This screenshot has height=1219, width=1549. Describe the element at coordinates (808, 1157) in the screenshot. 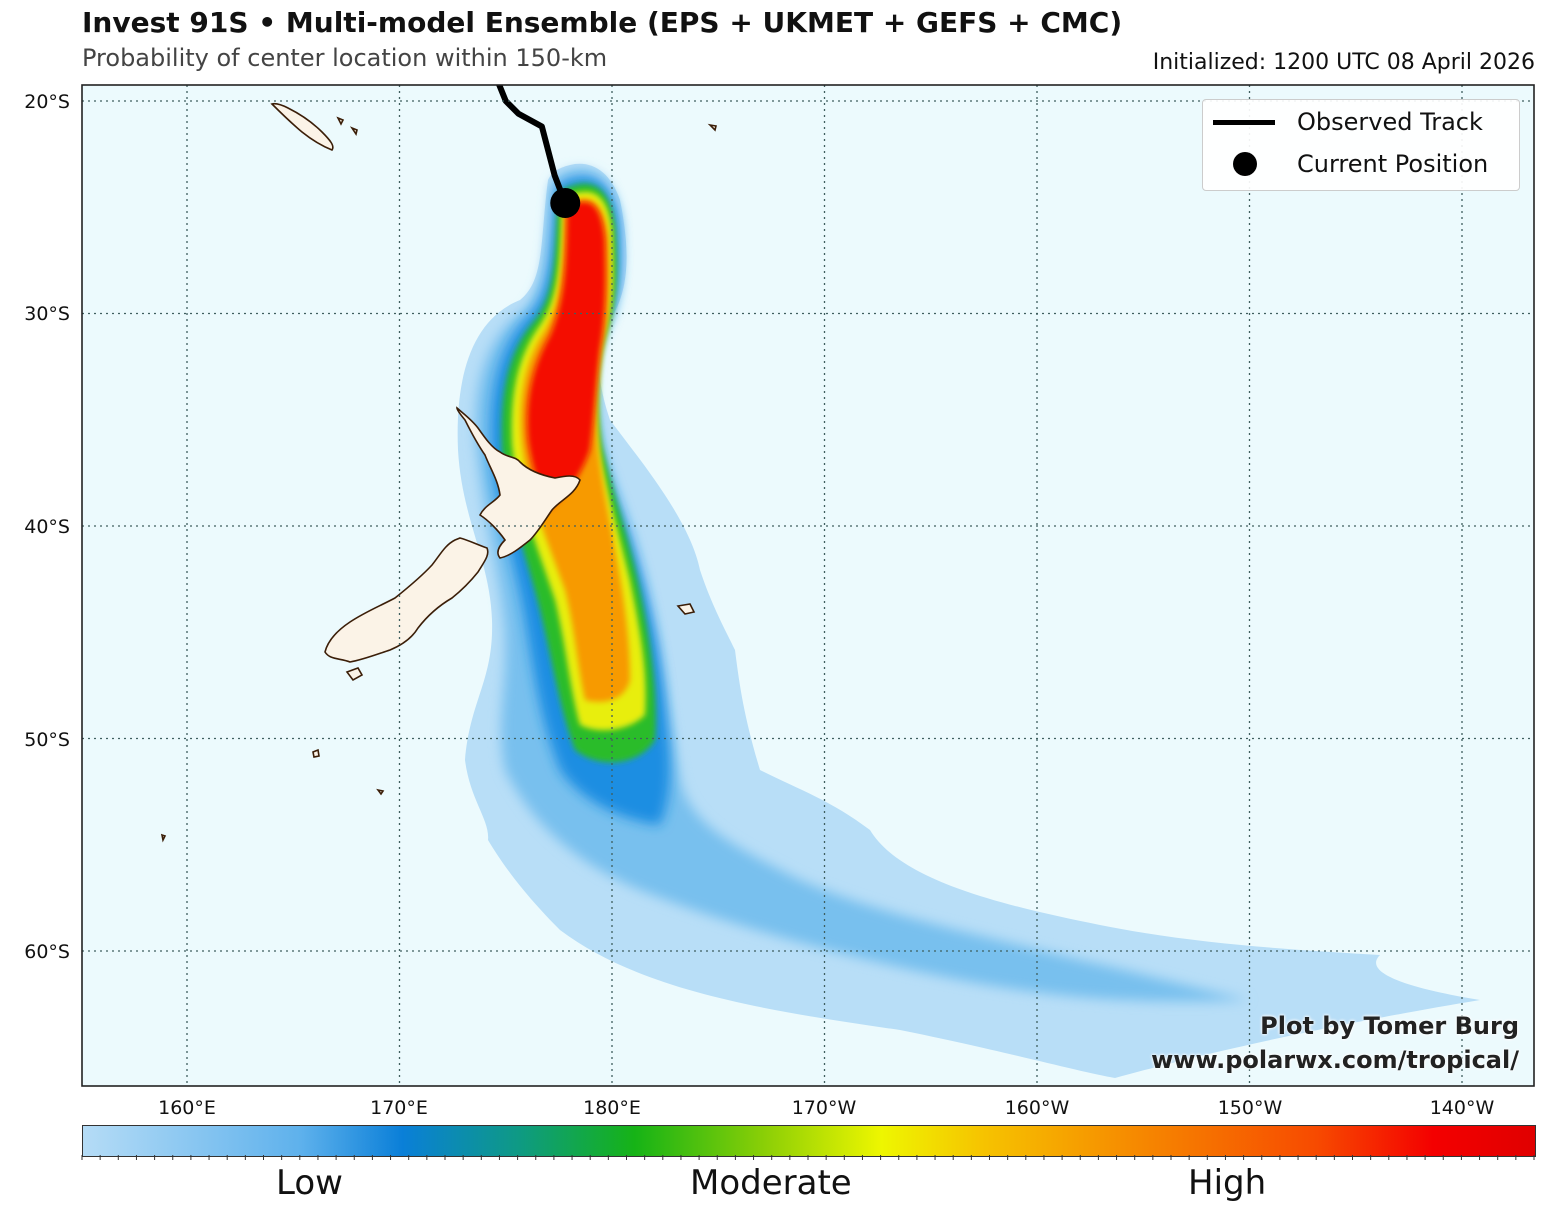

I see `colorbar-ticks` at that location.